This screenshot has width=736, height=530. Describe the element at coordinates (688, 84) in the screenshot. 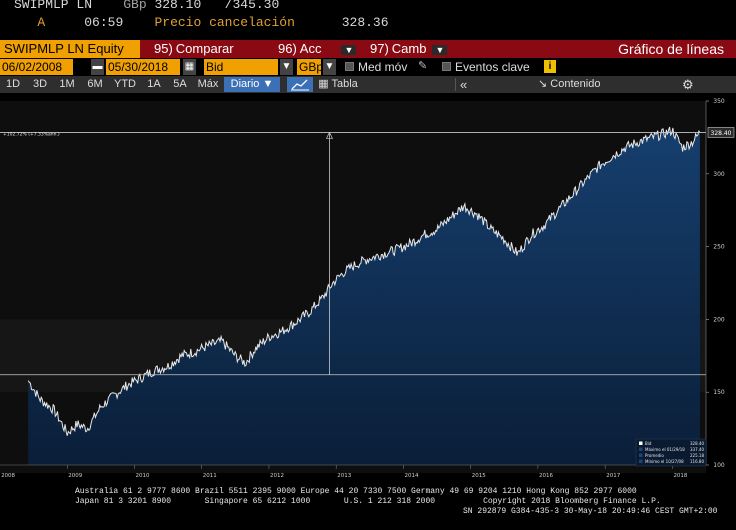

I see `gear-icon: ⚙` at that location.